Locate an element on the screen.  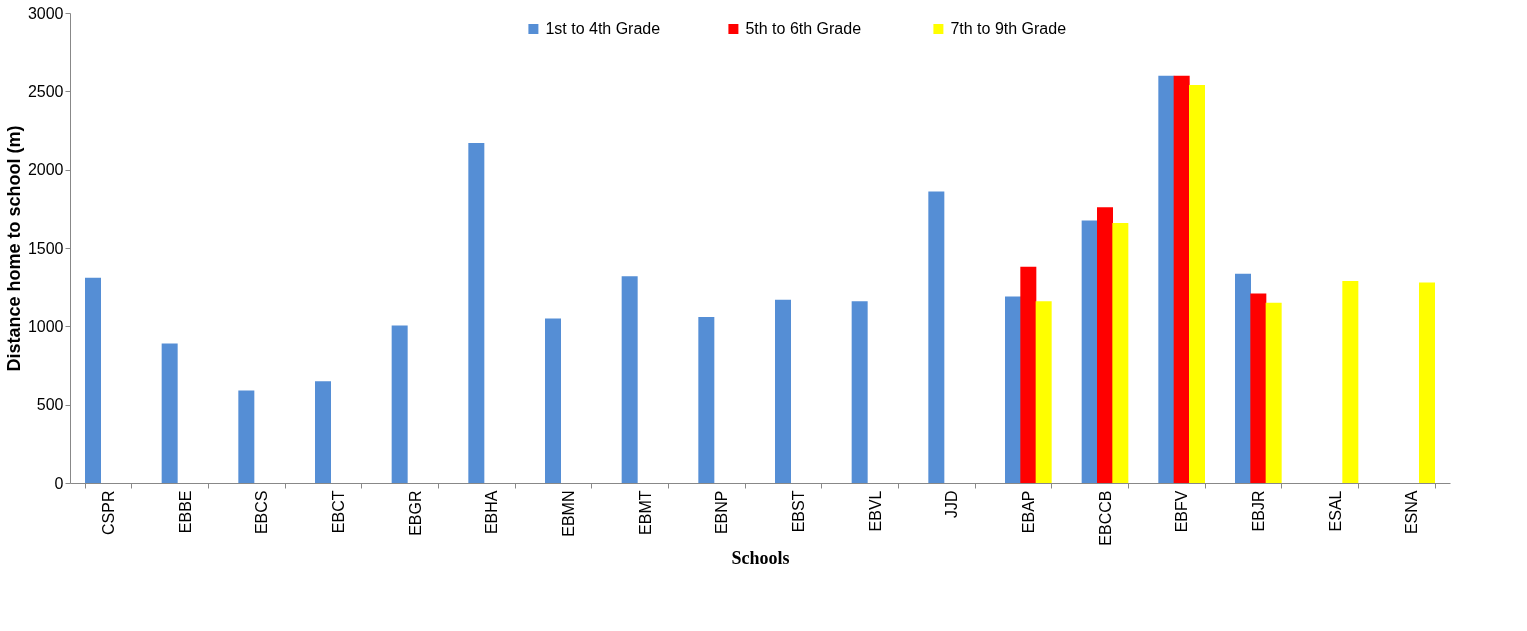
x-tick-label: EBNP is located at coordinates (722, 512).